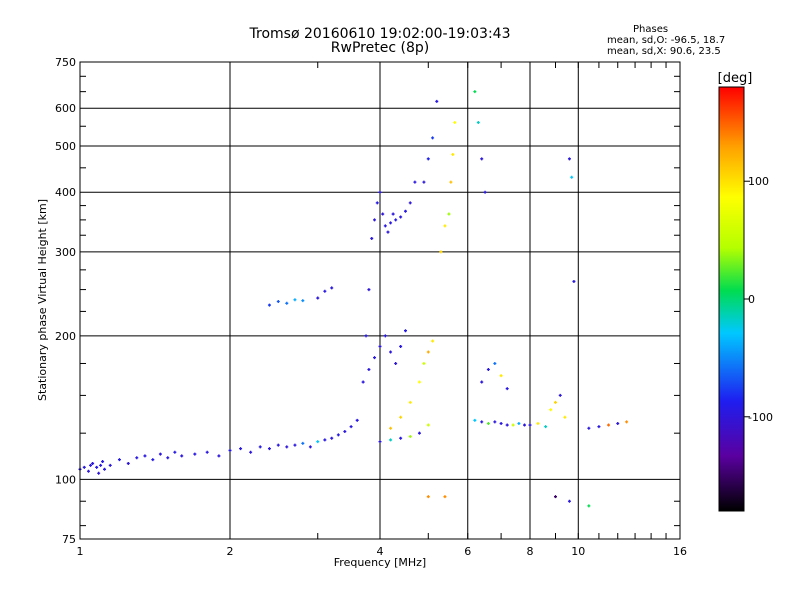 This screenshot has height=600, width=800. Describe the element at coordinates (751, 299) in the screenshot. I see `colorbar-tick-label: 0` at that location.